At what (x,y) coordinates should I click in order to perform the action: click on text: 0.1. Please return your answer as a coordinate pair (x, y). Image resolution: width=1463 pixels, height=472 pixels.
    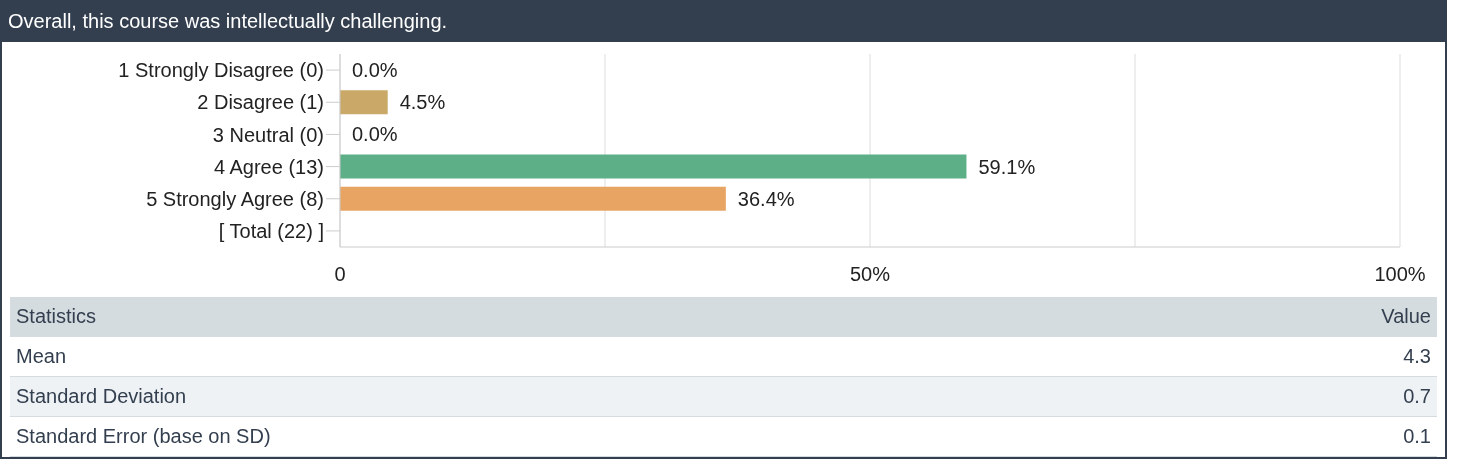
    Looking at the image, I should click on (1417, 436).